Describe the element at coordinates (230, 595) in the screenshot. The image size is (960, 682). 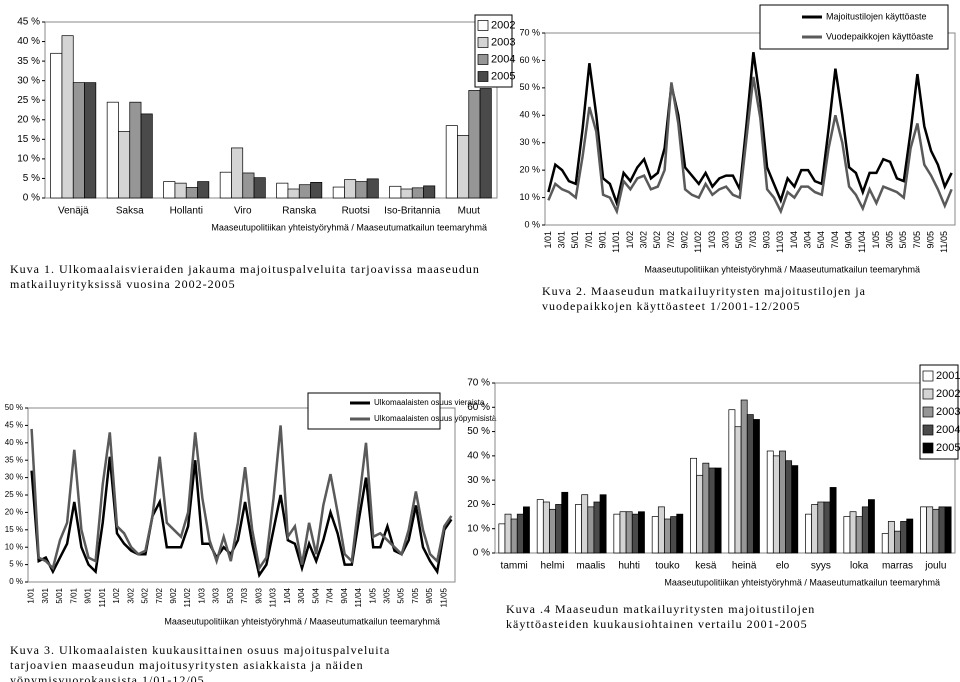
I see `x-tick-label: 5/03` at that location.